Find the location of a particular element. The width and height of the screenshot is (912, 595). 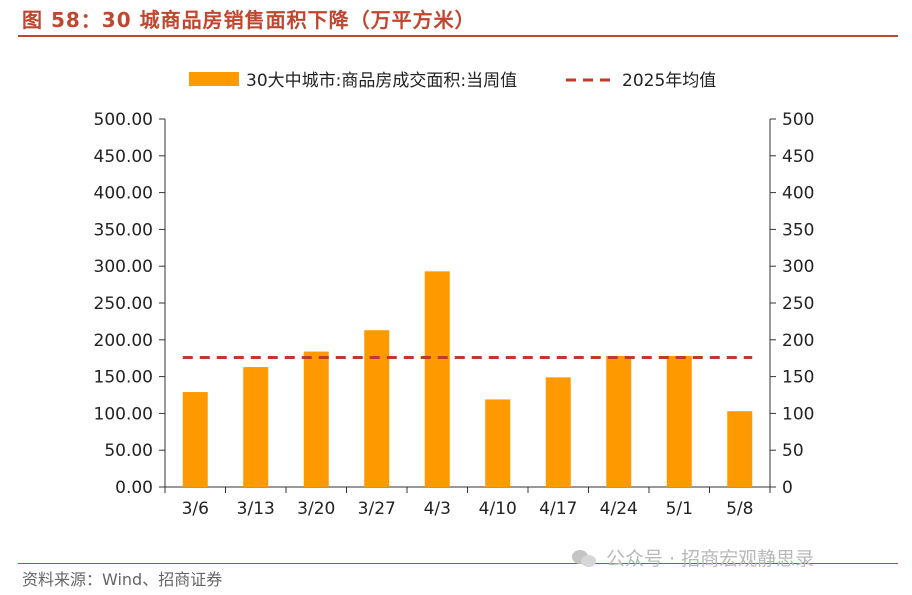

y-tick-label-left: 100.00 is located at coordinates (123, 414).